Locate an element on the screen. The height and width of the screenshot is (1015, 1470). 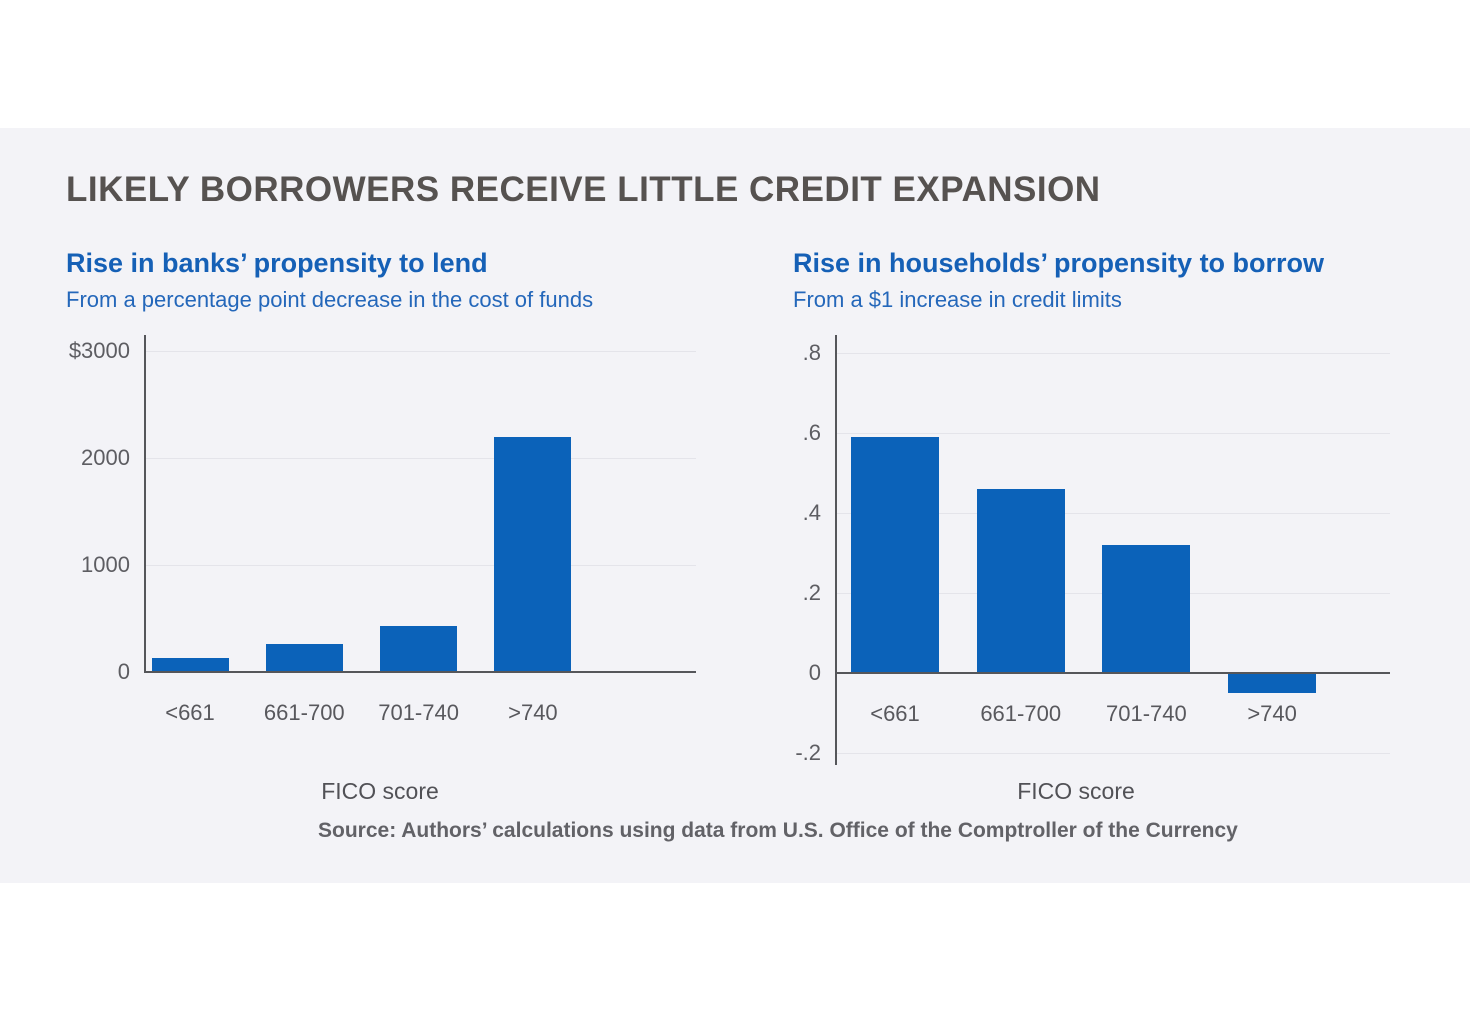
right-chart-subtitle: From a $1 increase in credit limits is located at coordinates (957, 299).